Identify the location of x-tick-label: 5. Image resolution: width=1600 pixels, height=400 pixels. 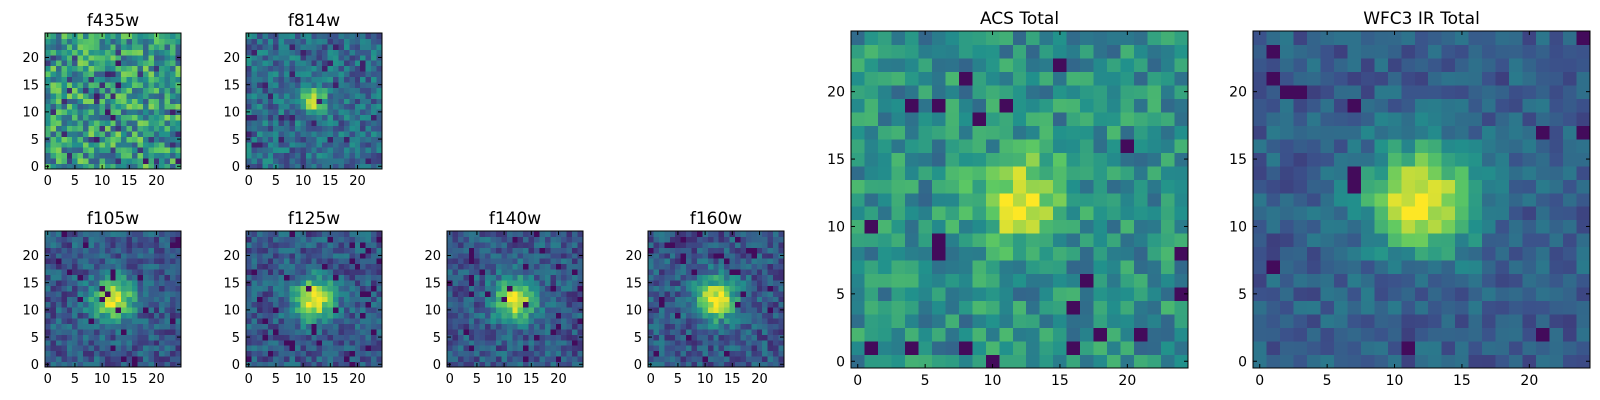
(276, 379).